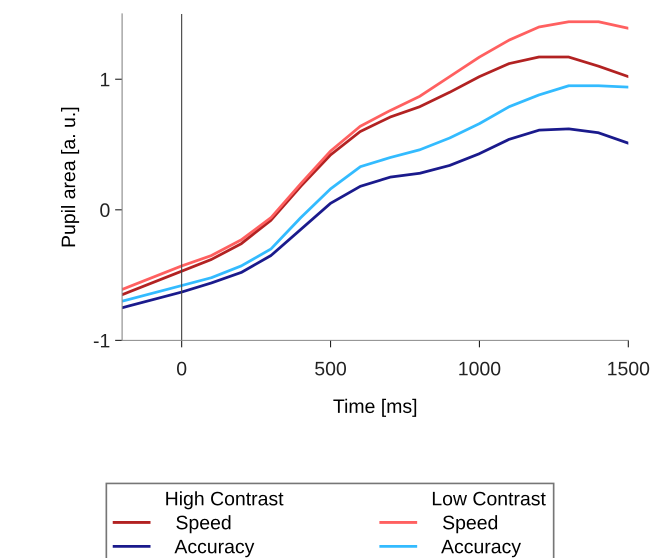  What do you see at coordinates (330, 369) in the screenshot?
I see `x-tick-label: 500` at bounding box center [330, 369].